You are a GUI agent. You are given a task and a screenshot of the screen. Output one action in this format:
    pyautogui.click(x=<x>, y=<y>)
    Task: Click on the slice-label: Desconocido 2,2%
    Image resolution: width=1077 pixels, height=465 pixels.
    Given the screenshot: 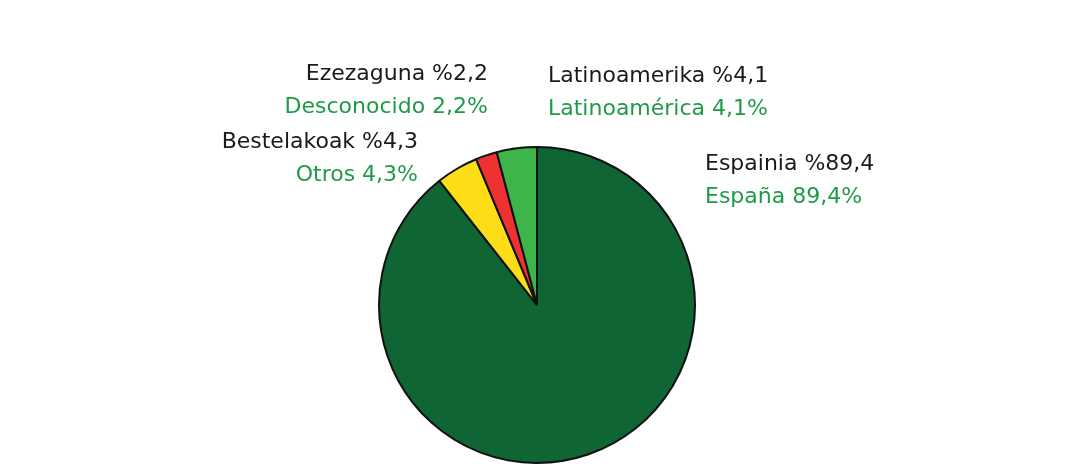 What is the action you would take?
    pyautogui.click(x=386, y=105)
    